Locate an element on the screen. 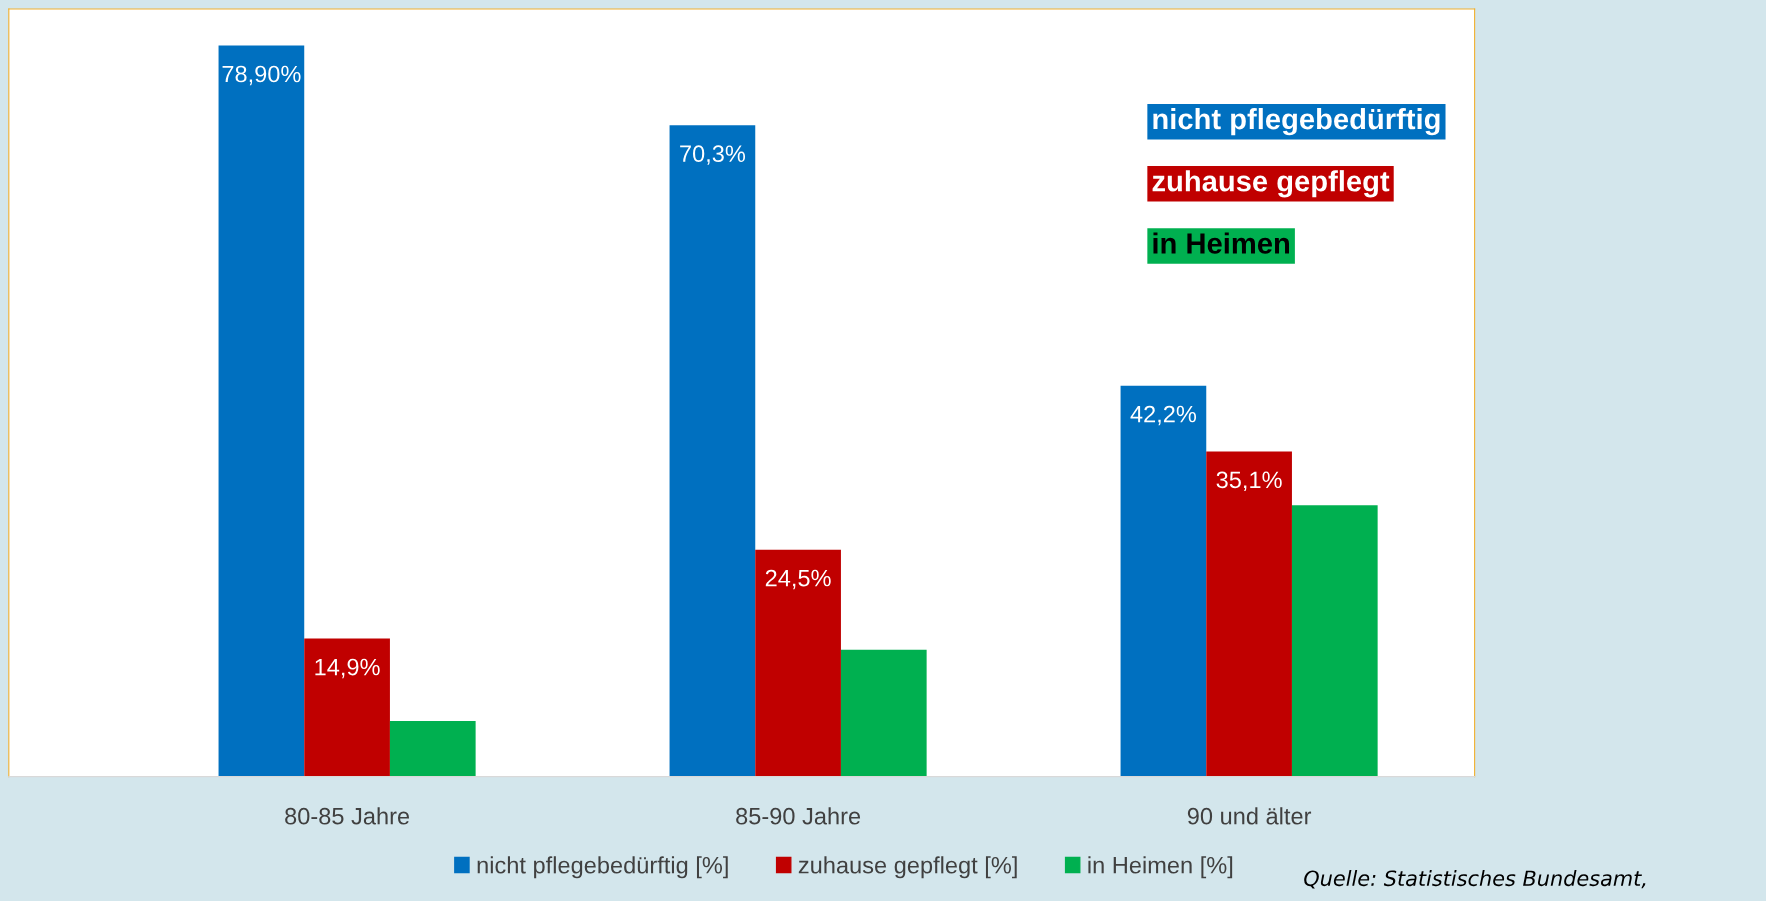 The width and height of the screenshot is (1766, 901). legend-label: in Heimen [%] is located at coordinates (1160, 867).